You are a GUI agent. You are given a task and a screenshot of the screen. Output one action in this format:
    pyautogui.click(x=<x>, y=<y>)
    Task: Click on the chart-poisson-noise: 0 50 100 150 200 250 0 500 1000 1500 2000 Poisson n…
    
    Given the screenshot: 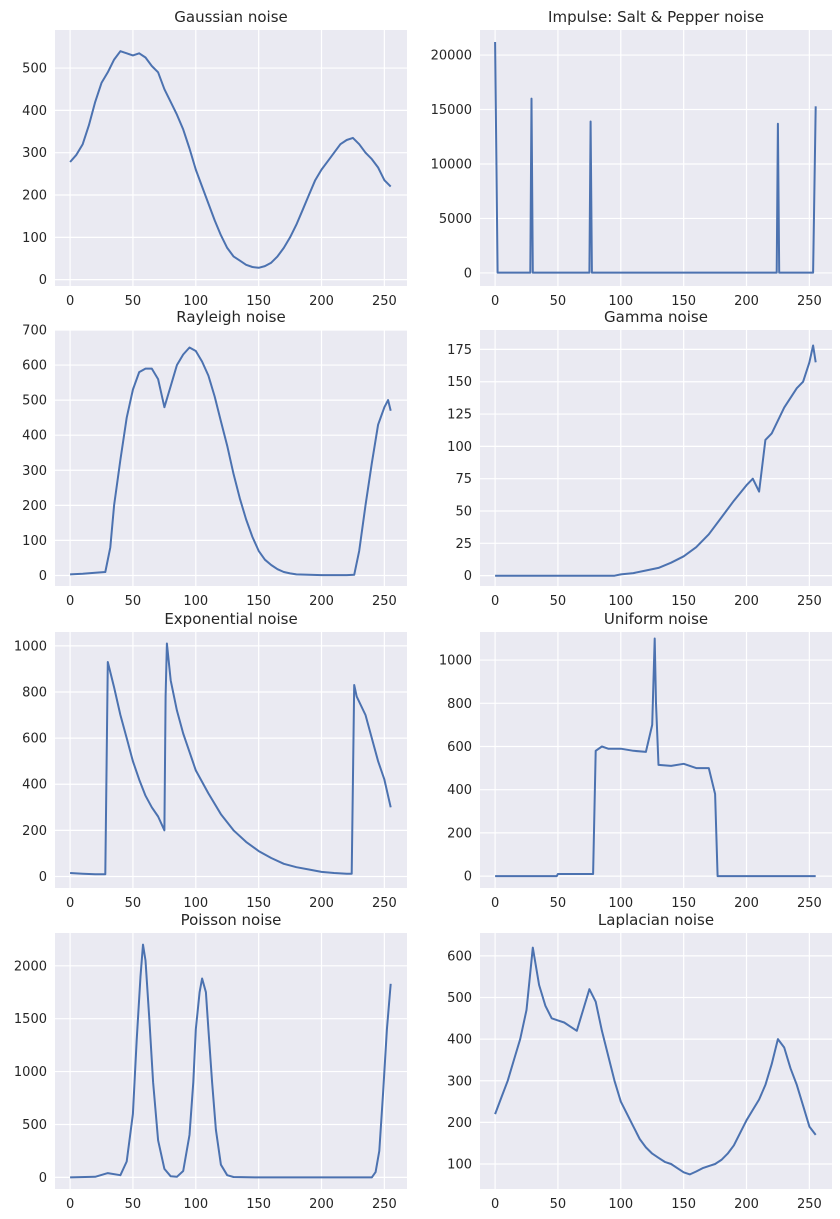 What is the action you would take?
    pyautogui.click(x=210, y=1061)
    